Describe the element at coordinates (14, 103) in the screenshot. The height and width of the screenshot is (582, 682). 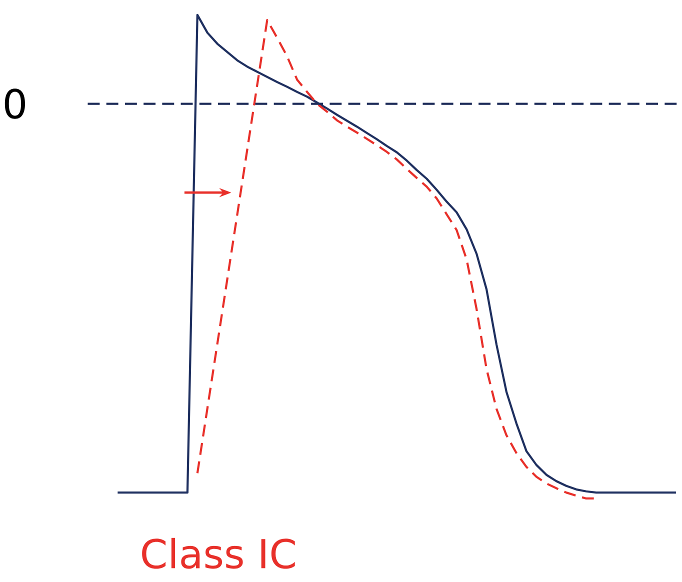
I see `ref-line-label: 0` at that location.